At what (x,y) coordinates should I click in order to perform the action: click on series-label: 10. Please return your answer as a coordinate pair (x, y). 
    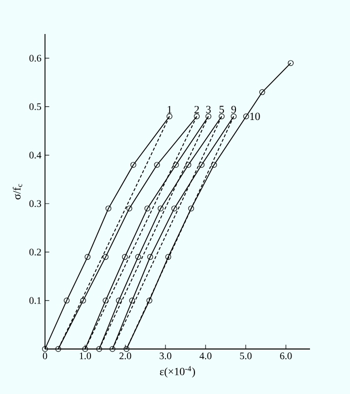
    Looking at the image, I should click on (255, 116).